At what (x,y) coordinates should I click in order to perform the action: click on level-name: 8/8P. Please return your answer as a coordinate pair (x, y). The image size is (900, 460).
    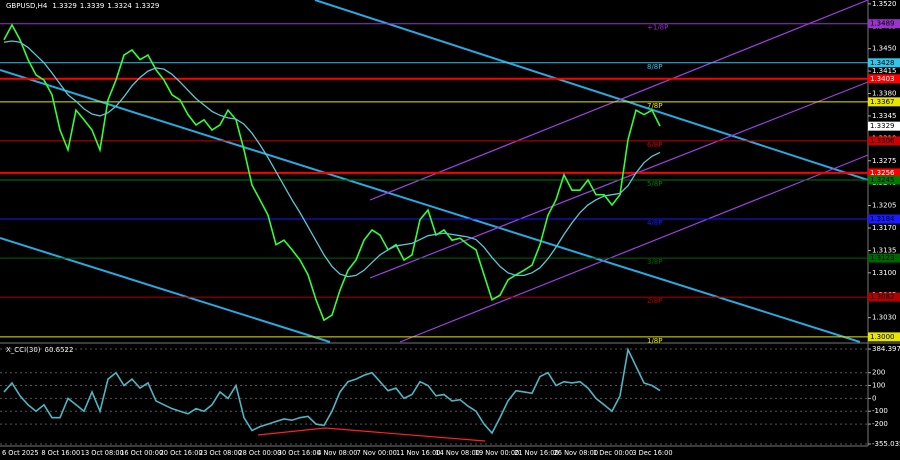
    Looking at the image, I should click on (655, 67).